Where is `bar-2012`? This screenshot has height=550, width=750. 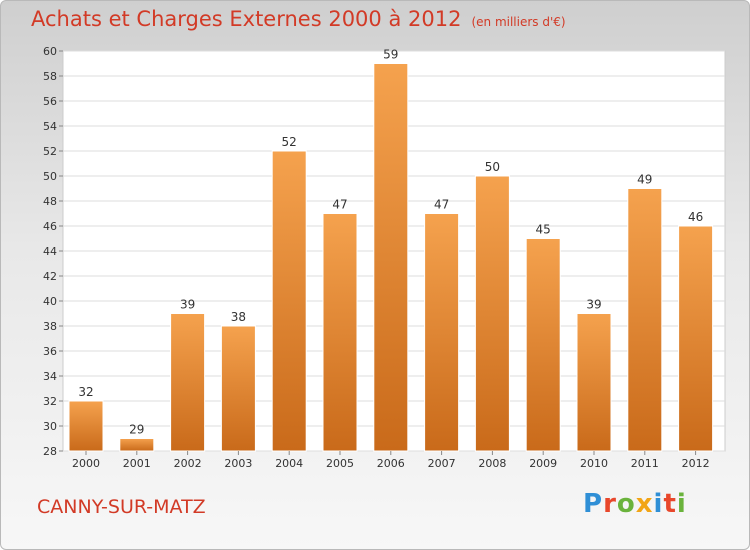
bar-2012 is located at coordinates (696, 338).